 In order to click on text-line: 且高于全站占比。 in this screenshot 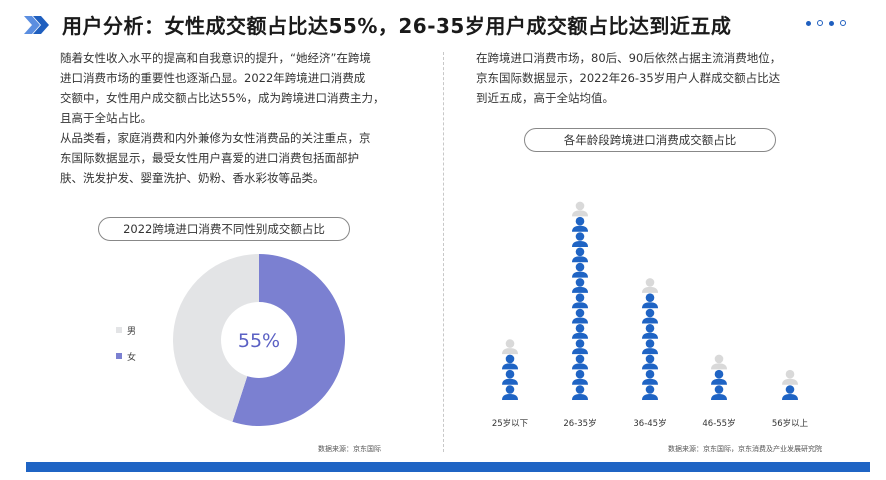, I will do `click(106, 118)`.